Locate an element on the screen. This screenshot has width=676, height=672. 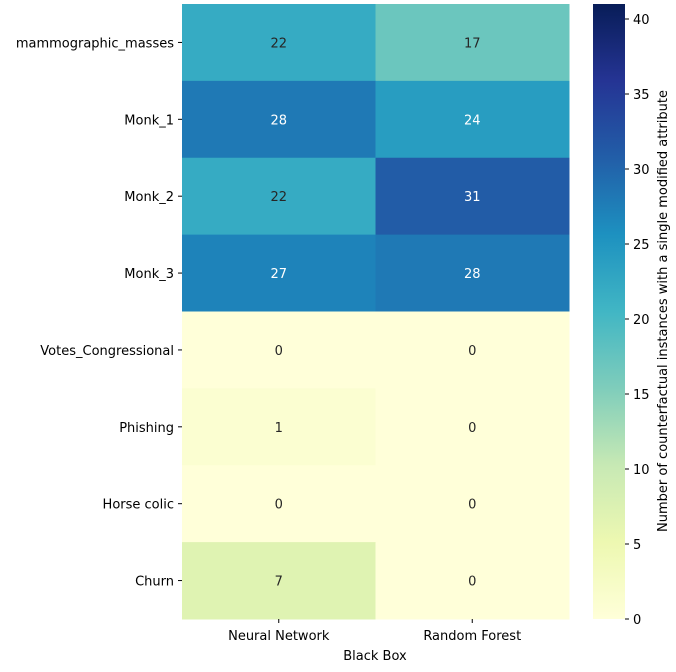
colorbar: 0 5 10 15 20 25 30 35 40 is located at coordinates (621, 316).